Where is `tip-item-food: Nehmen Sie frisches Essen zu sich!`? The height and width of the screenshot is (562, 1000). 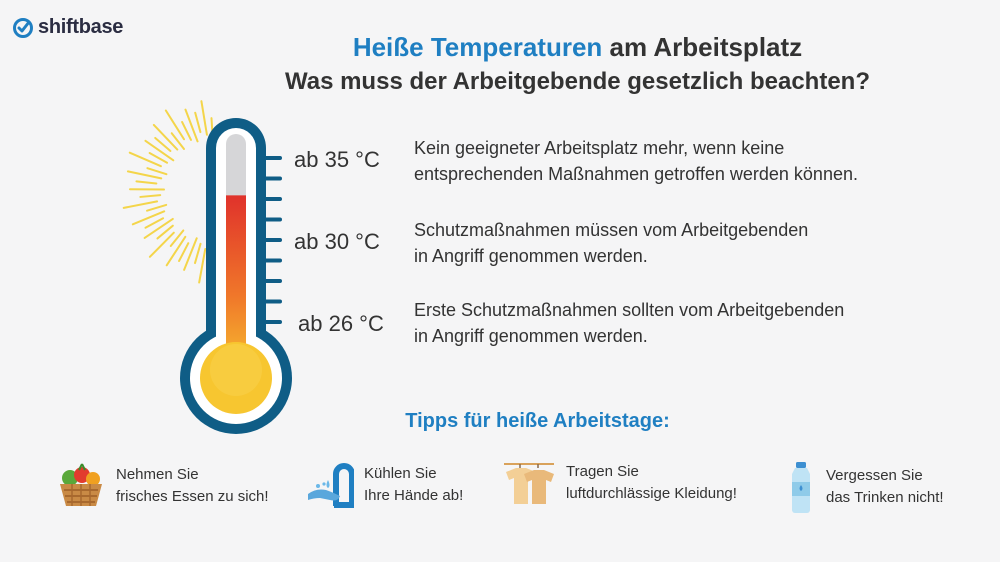 tip-item-food: Nehmen Sie frisches Essen zu sich! is located at coordinates (162, 486).